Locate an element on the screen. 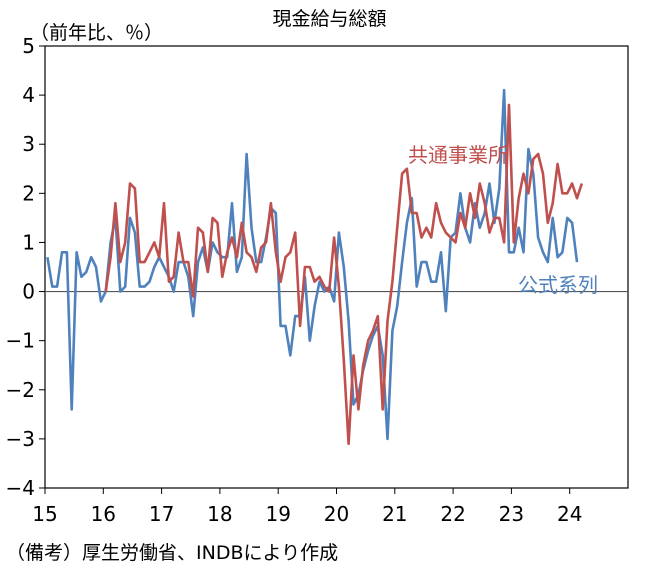  x-tick-label: 22 is located at coordinates (452, 514).